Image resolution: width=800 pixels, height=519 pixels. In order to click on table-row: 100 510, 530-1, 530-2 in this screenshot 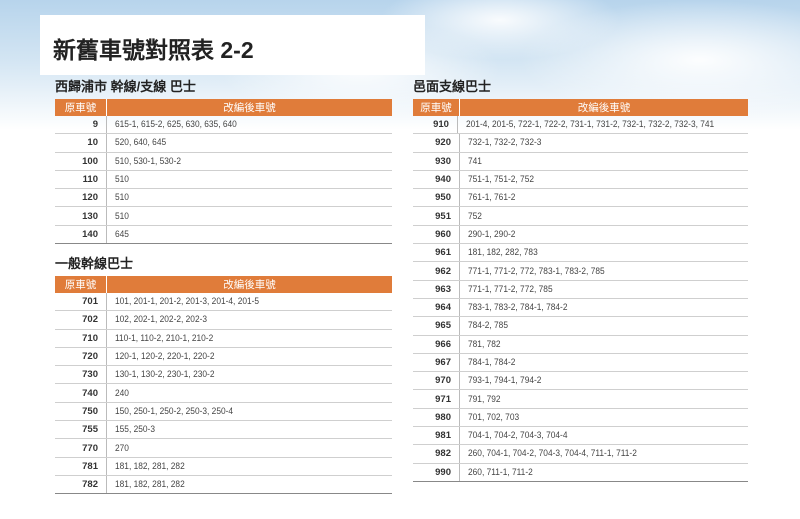, I will do `click(223, 161)`.